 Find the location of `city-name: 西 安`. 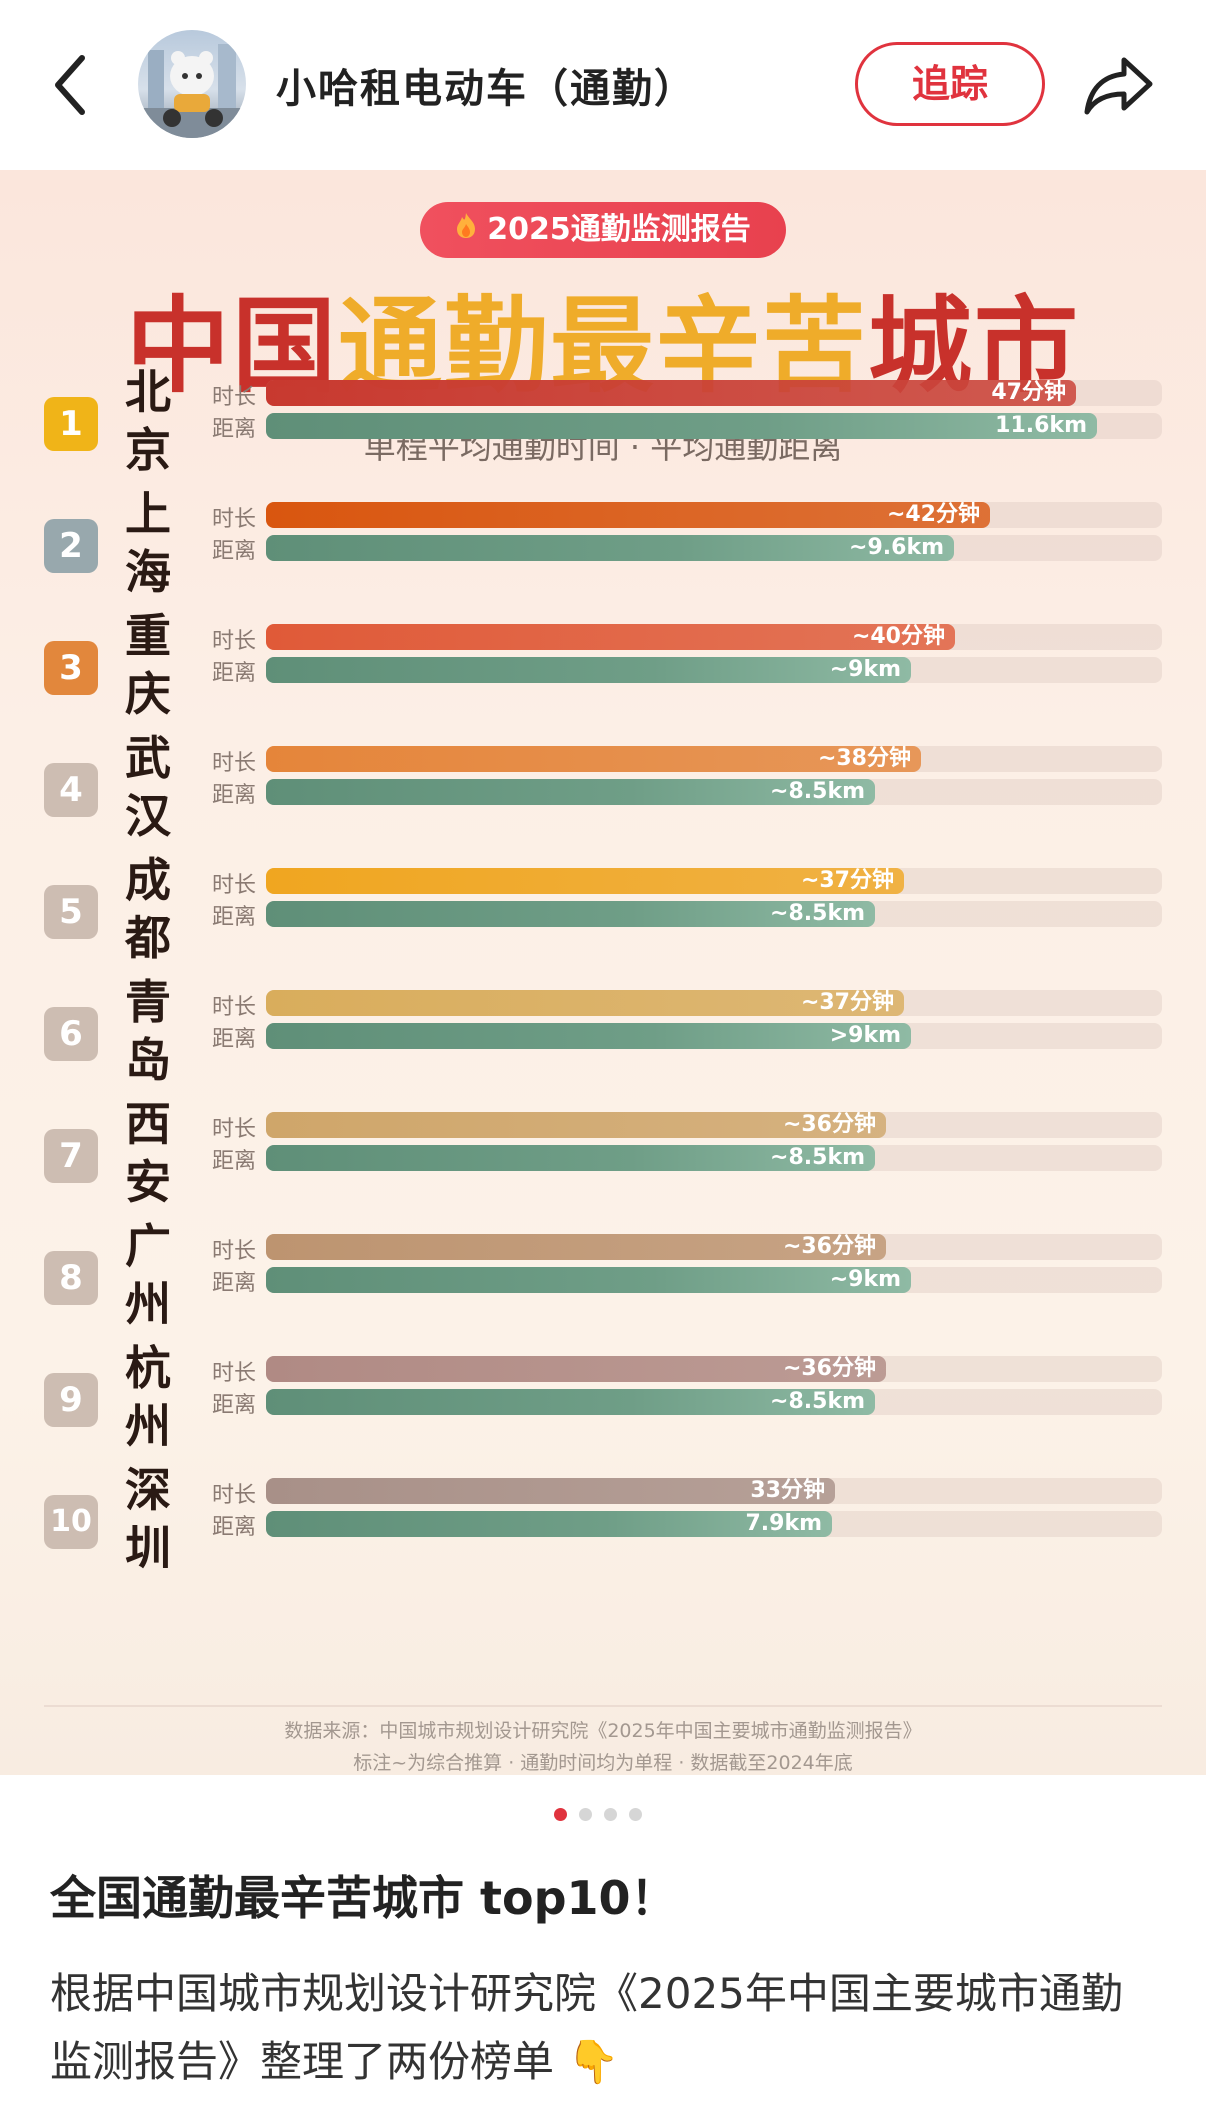

city-name: 西 安 is located at coordinates (148, 1153).